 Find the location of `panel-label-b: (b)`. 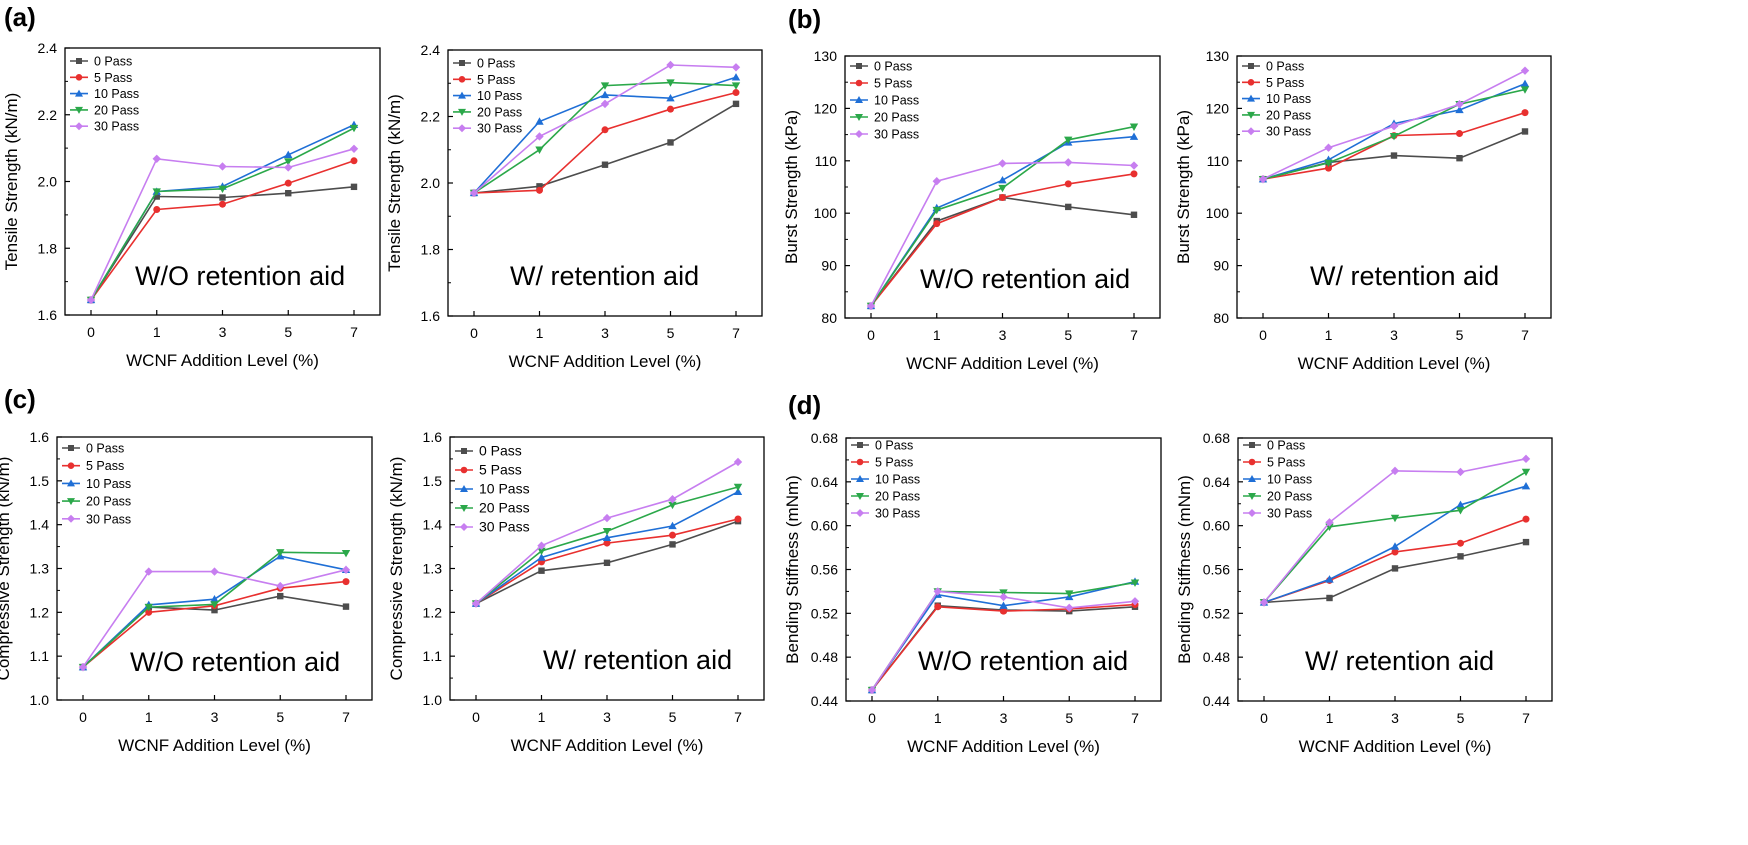

panel-label-b: (b) is located at coordinates (805, 19).